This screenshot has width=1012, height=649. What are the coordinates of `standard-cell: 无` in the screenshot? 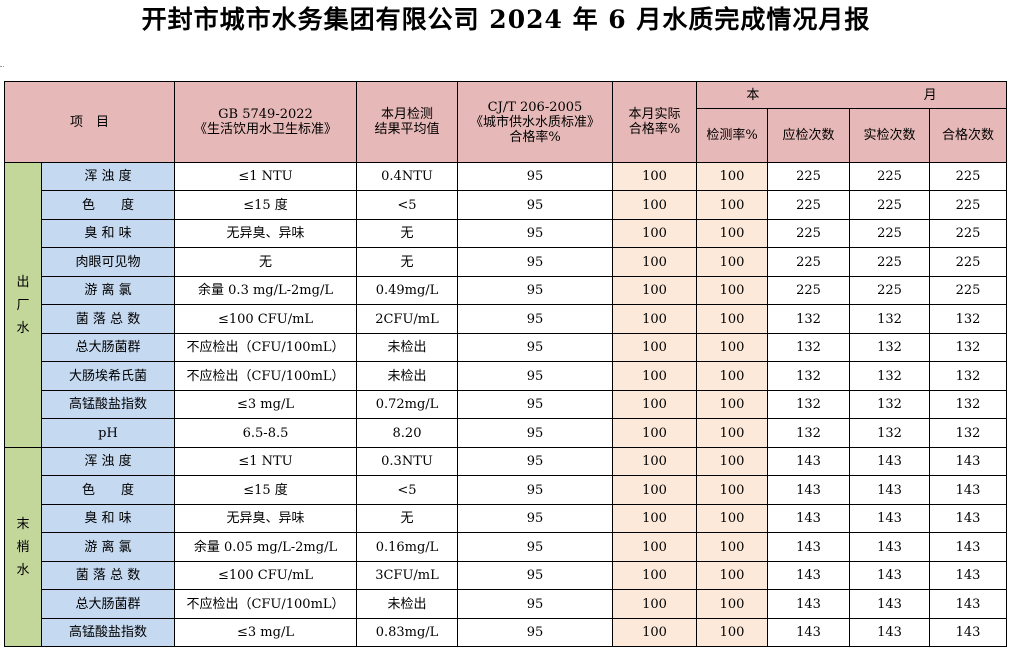 It's located at (265, 262).